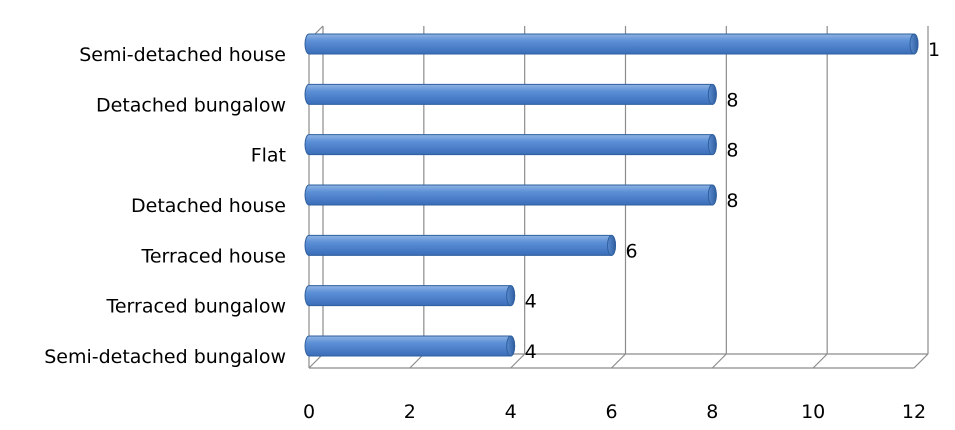  What do you see at coordinates (165, 357) in the screenshot?
I see `category-label: Semi-detached bungalow` at bounding box center [165, 357].